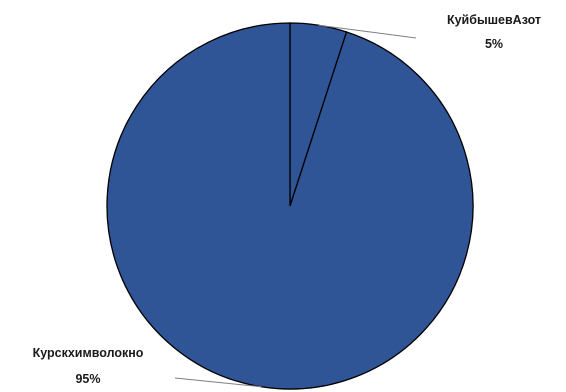 The width and height of the screenshot is (566, 392). Describe the element at coordinates (367, 31) in the screenshot. I see `leader-line-kuibyshevazot` at that location.